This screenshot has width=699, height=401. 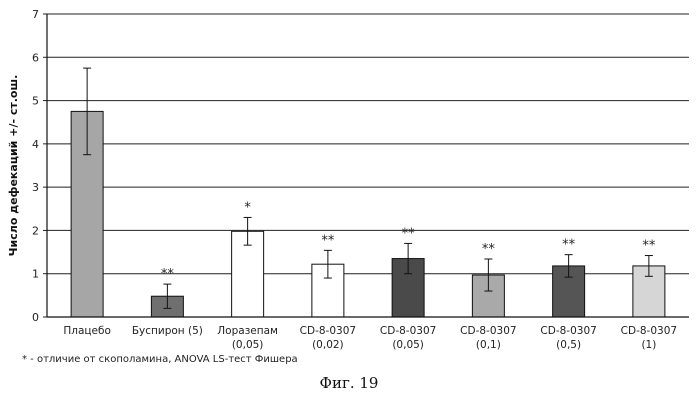 I want to click on y-tick-label: 5, so click(x=35, y=101).